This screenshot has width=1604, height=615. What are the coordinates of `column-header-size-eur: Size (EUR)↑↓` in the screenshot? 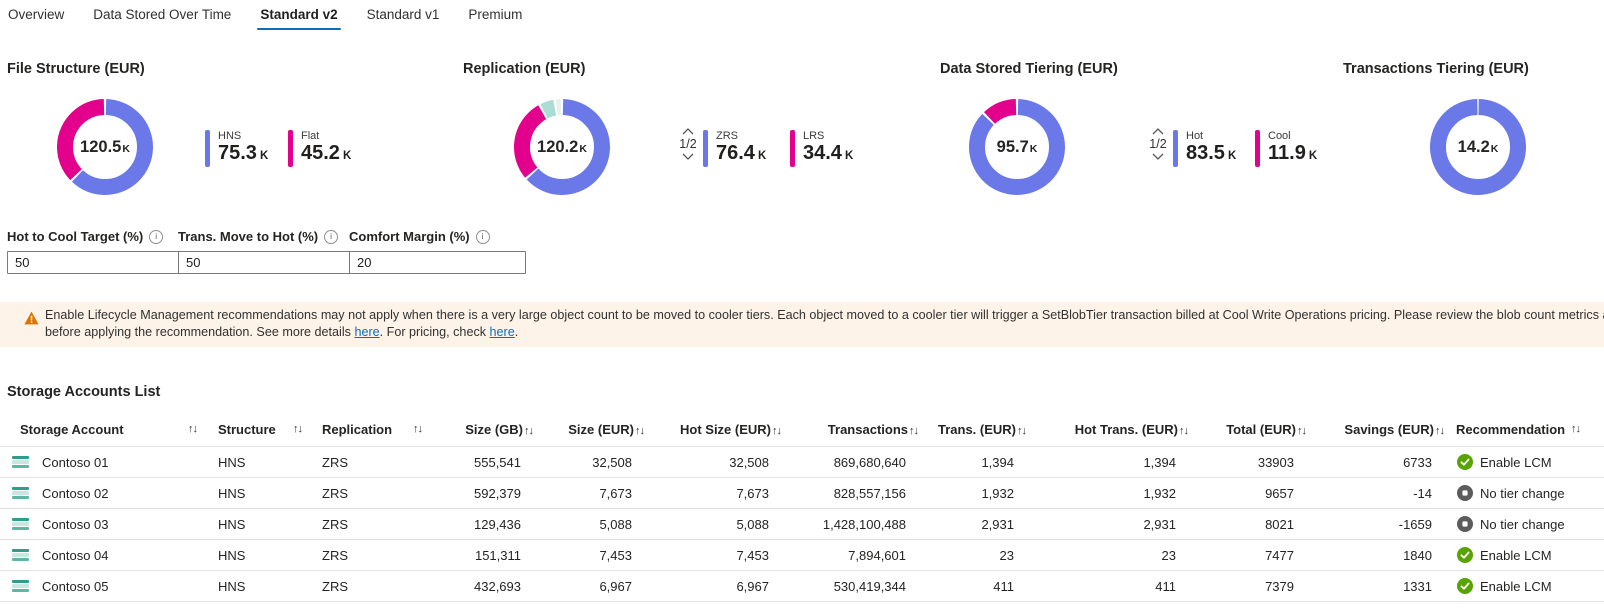 It's located at (592, 429).